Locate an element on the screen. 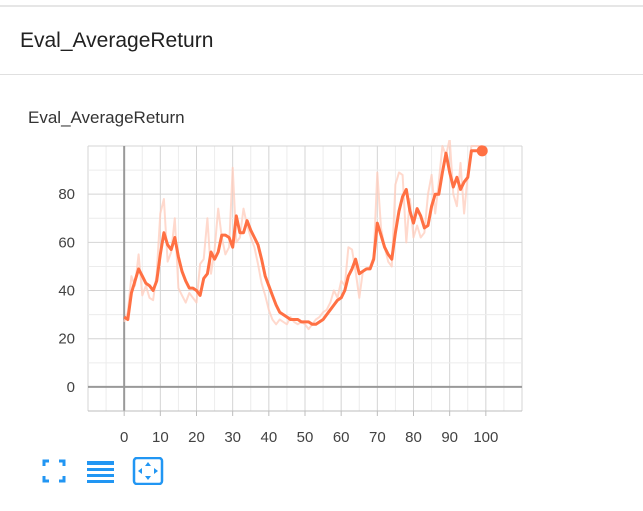  x-tick-label: 0 is located at coordinates (124, 437).